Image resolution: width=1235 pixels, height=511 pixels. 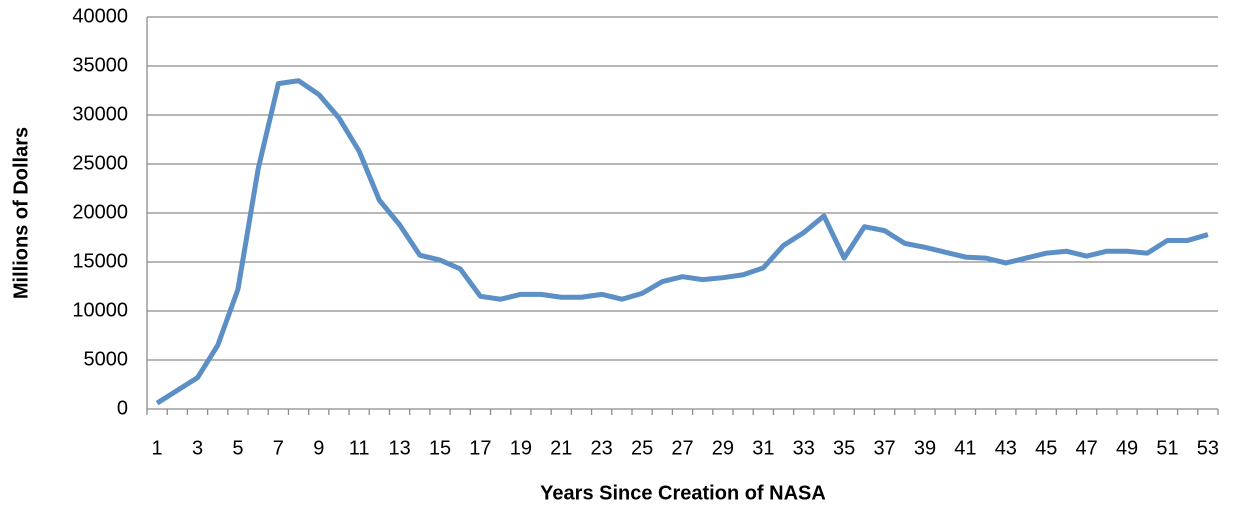 What do you see at coordinates (925, 448) in the screenshot?
I see `x-tick-label: 39` at bounding box center [925, 448].